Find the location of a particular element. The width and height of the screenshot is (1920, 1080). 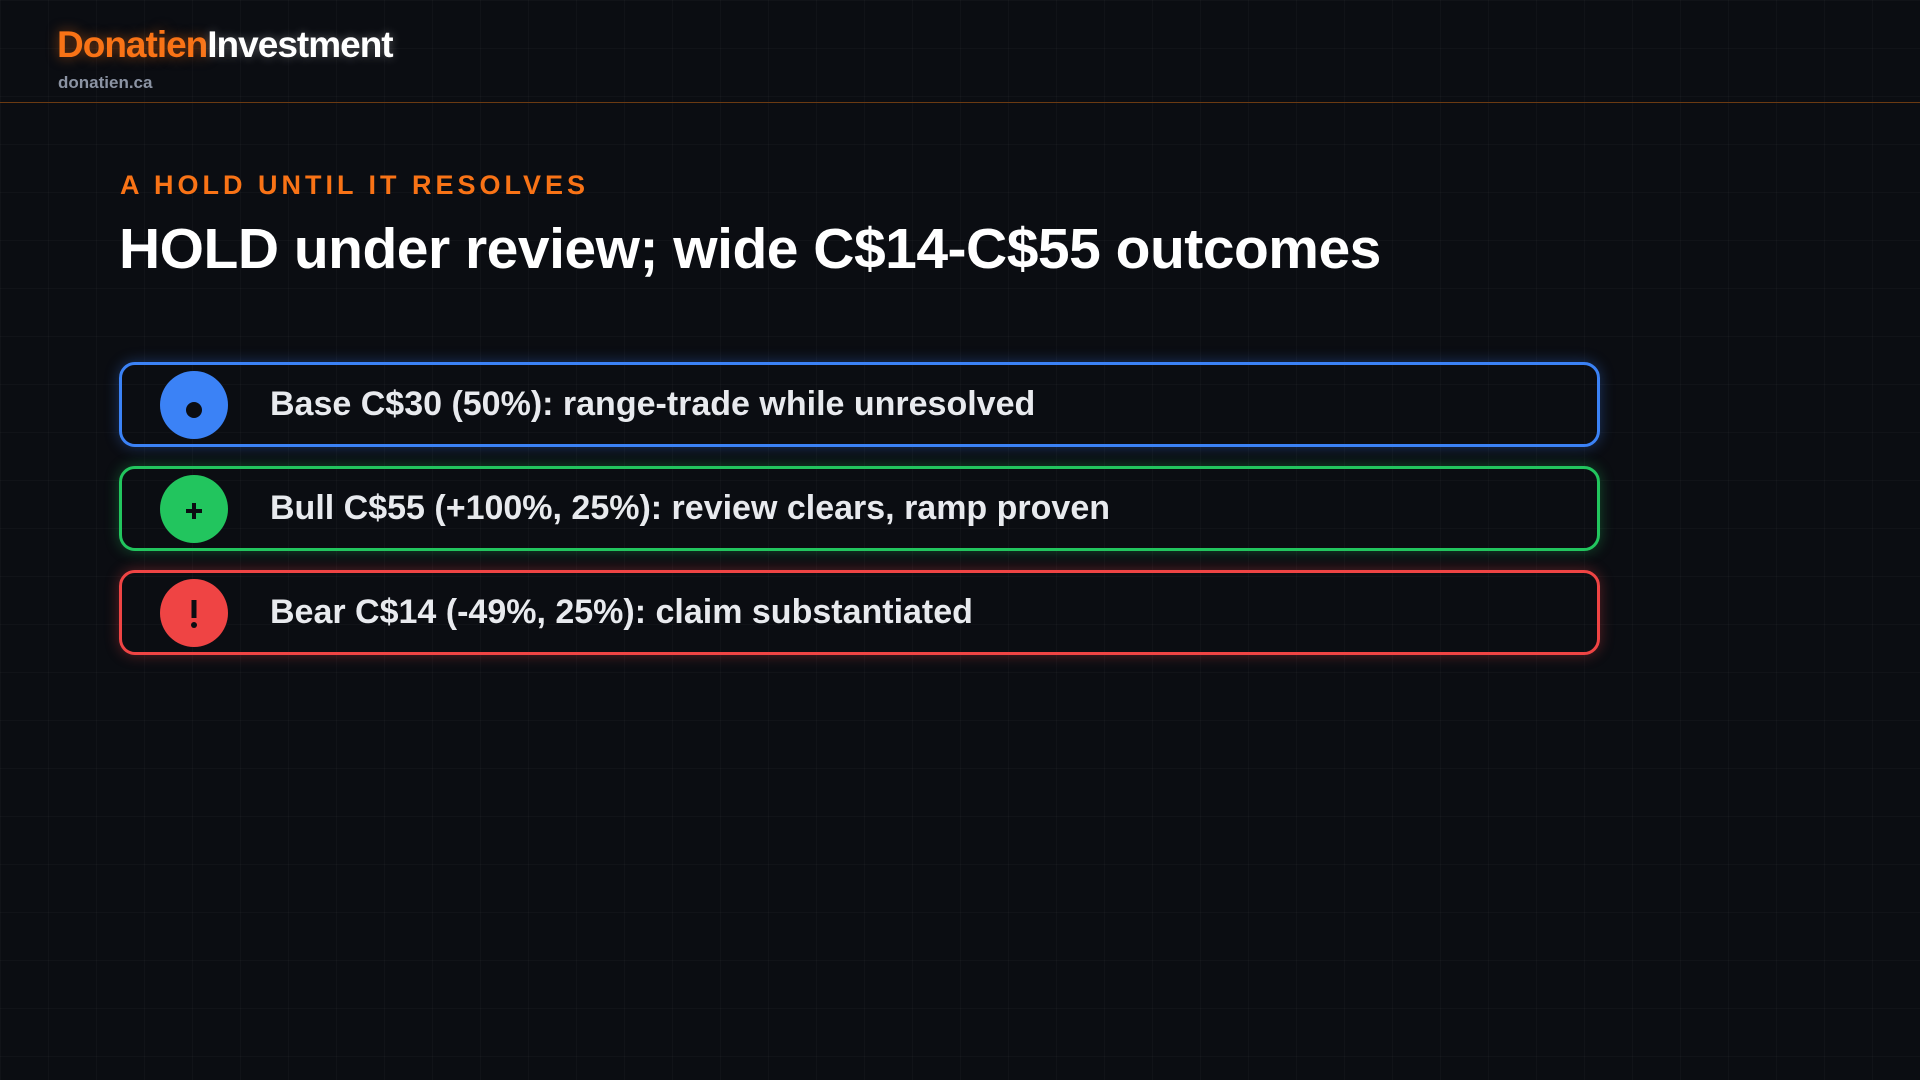

brand-secondary: Investment is located at coordinates (300, 44).